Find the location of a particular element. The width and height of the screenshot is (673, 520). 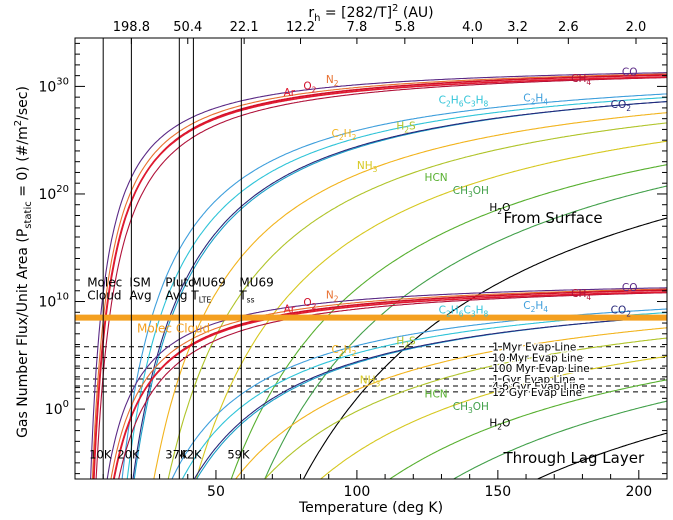

marker-label: ISM is located at coordinates (140, 282).